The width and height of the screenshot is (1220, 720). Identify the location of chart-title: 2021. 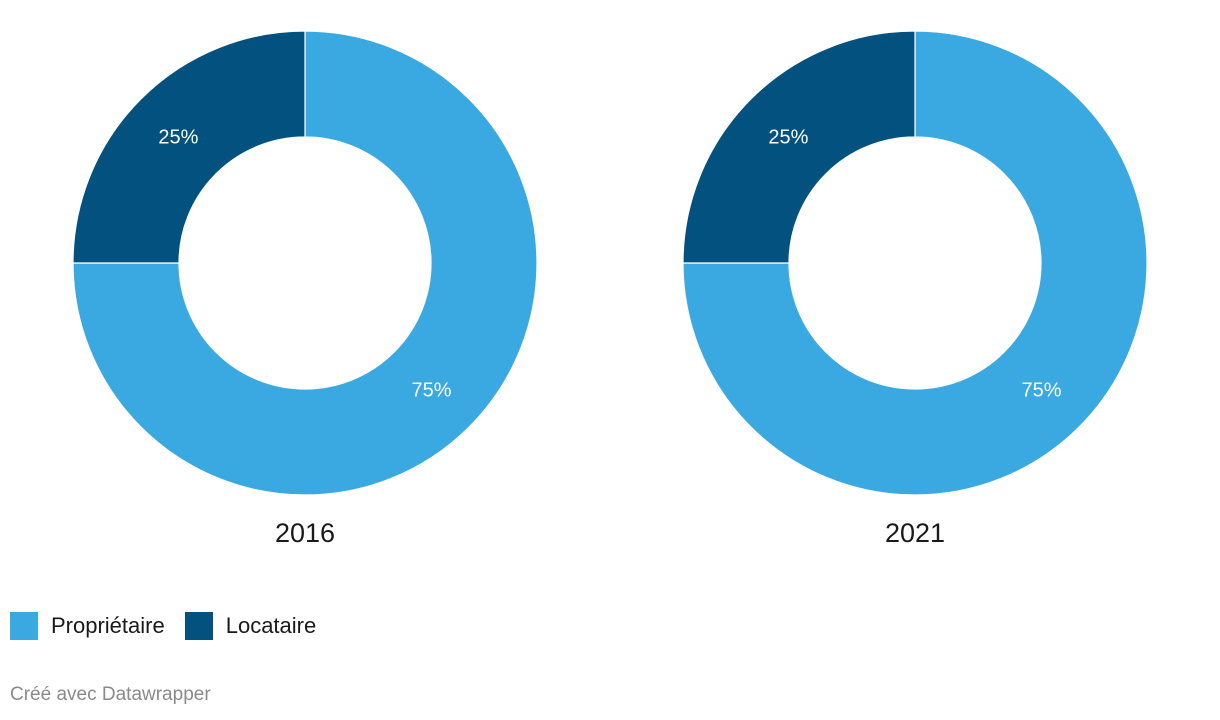
(915, 533).